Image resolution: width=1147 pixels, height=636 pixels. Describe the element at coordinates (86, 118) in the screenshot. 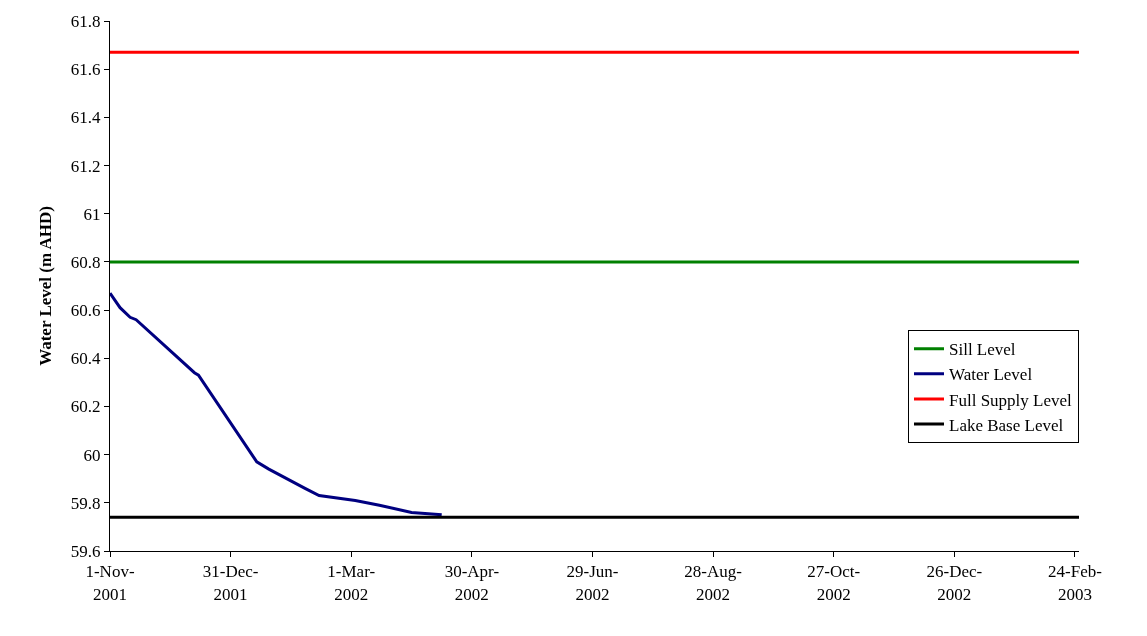

I see `y-tick-label: 61.4` at that location.